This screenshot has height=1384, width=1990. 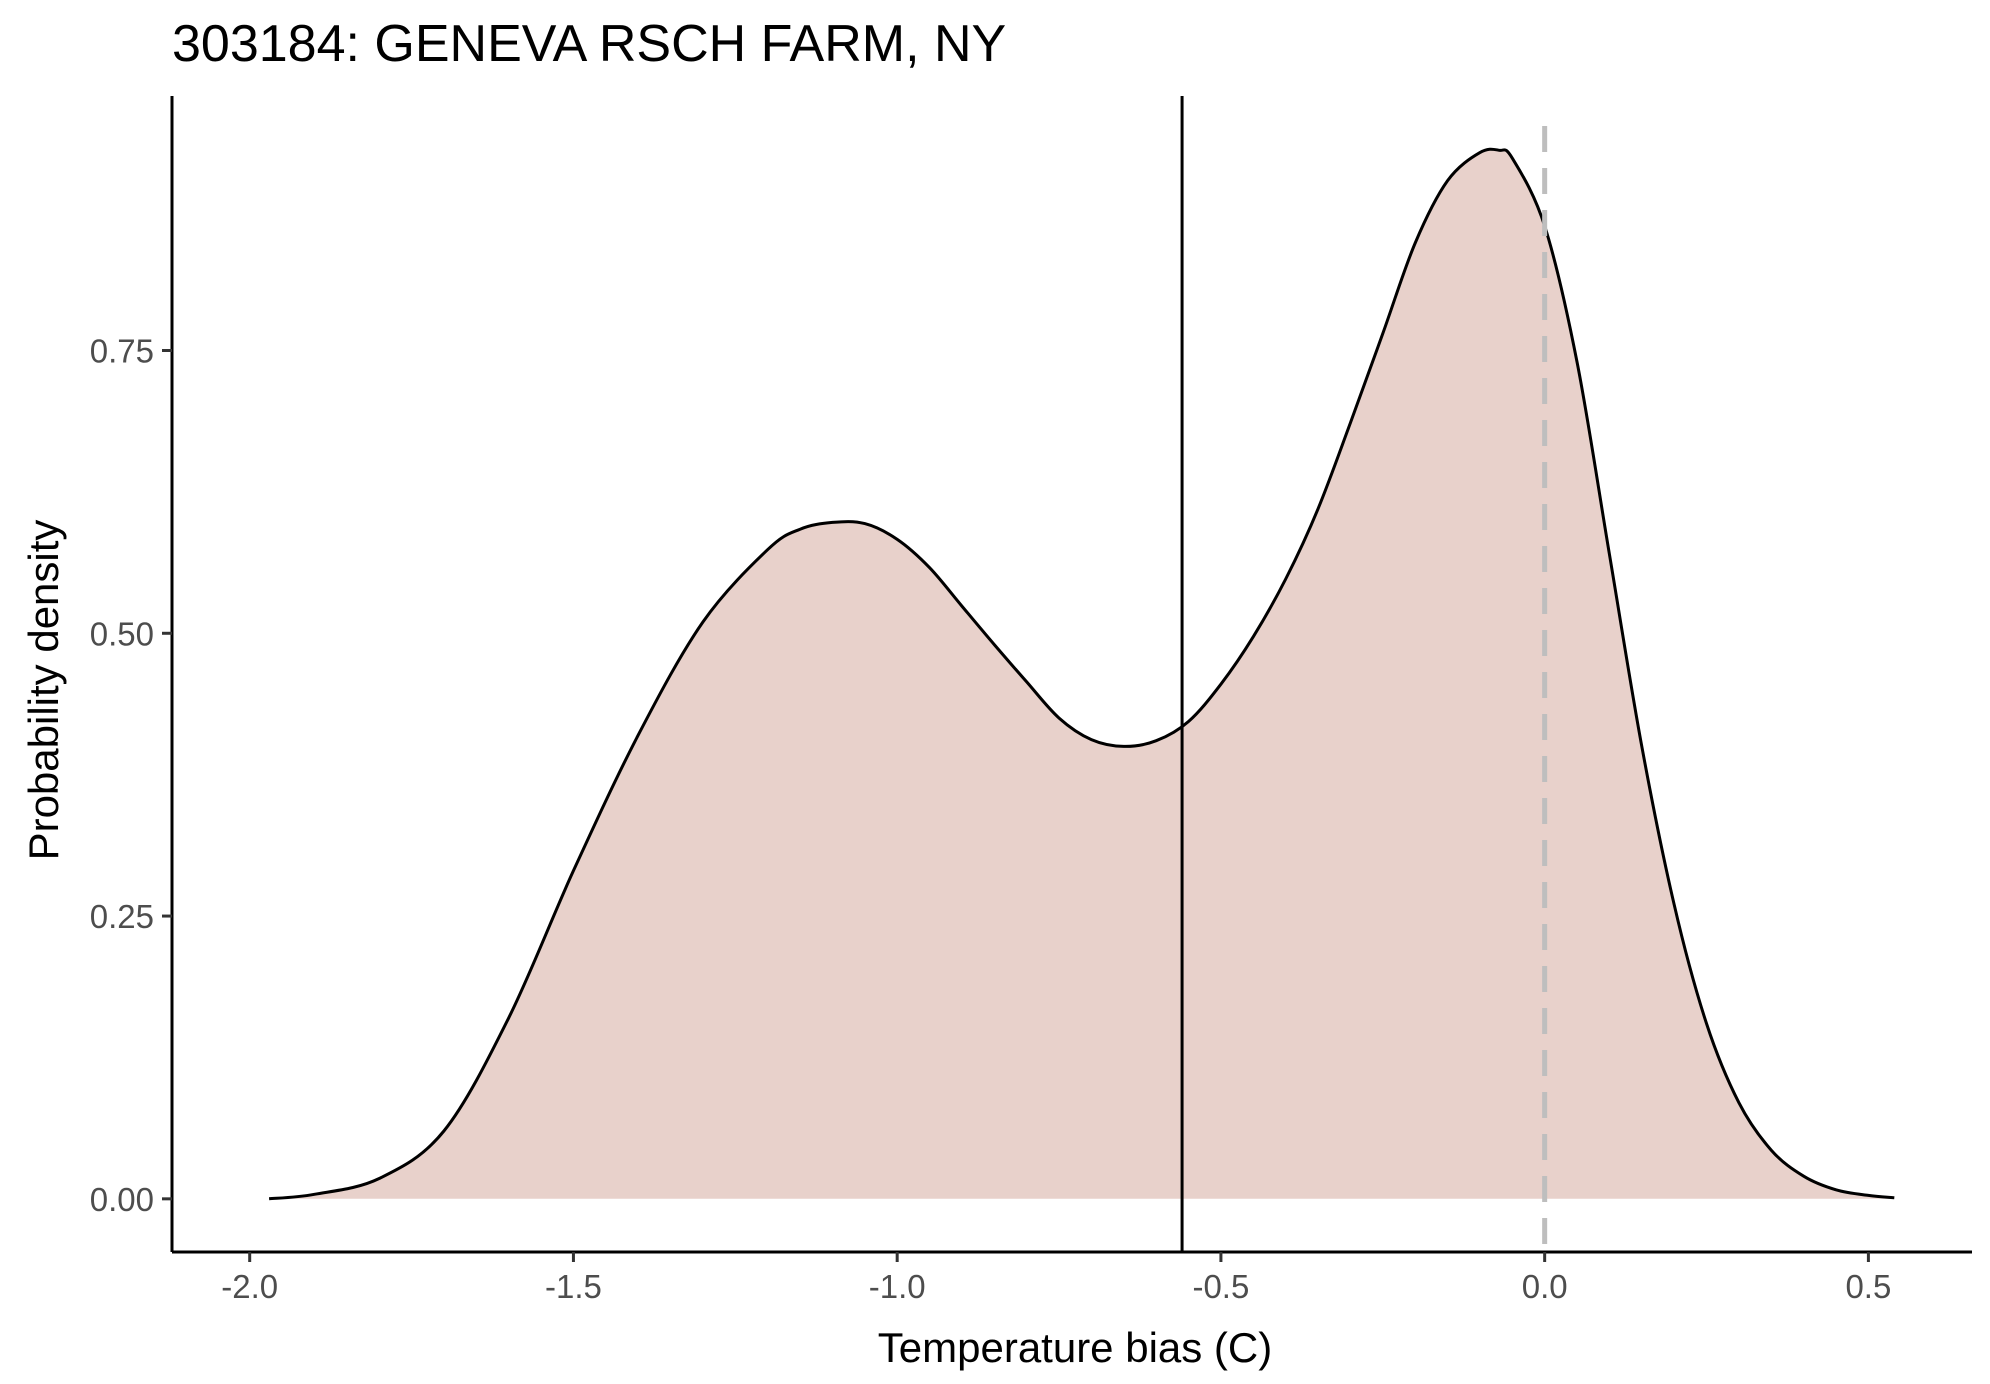 I want to click on x-tick-label: 0.0, so click(x=1545, y=1286).